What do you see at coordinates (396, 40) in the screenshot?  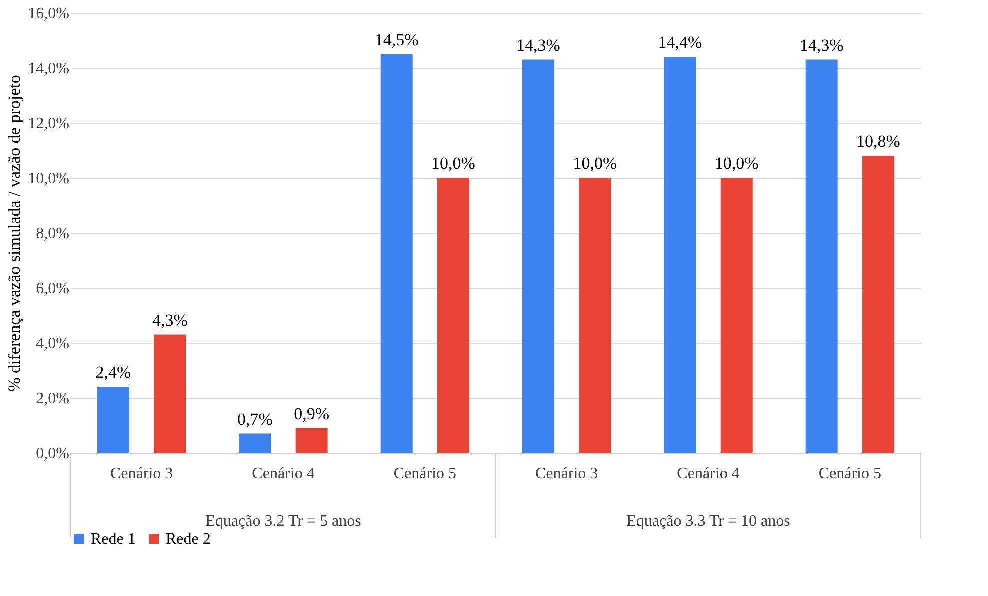 I see `data-label: 14,5%` at bounding box center [396, 40].